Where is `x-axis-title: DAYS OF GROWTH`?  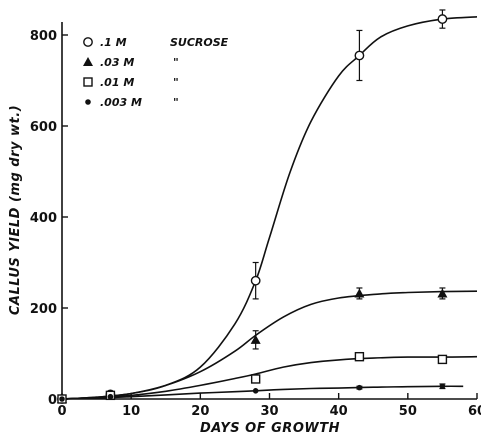
x-axis-title: DAYS OF GROWTH is located at coordinates (270, 428).